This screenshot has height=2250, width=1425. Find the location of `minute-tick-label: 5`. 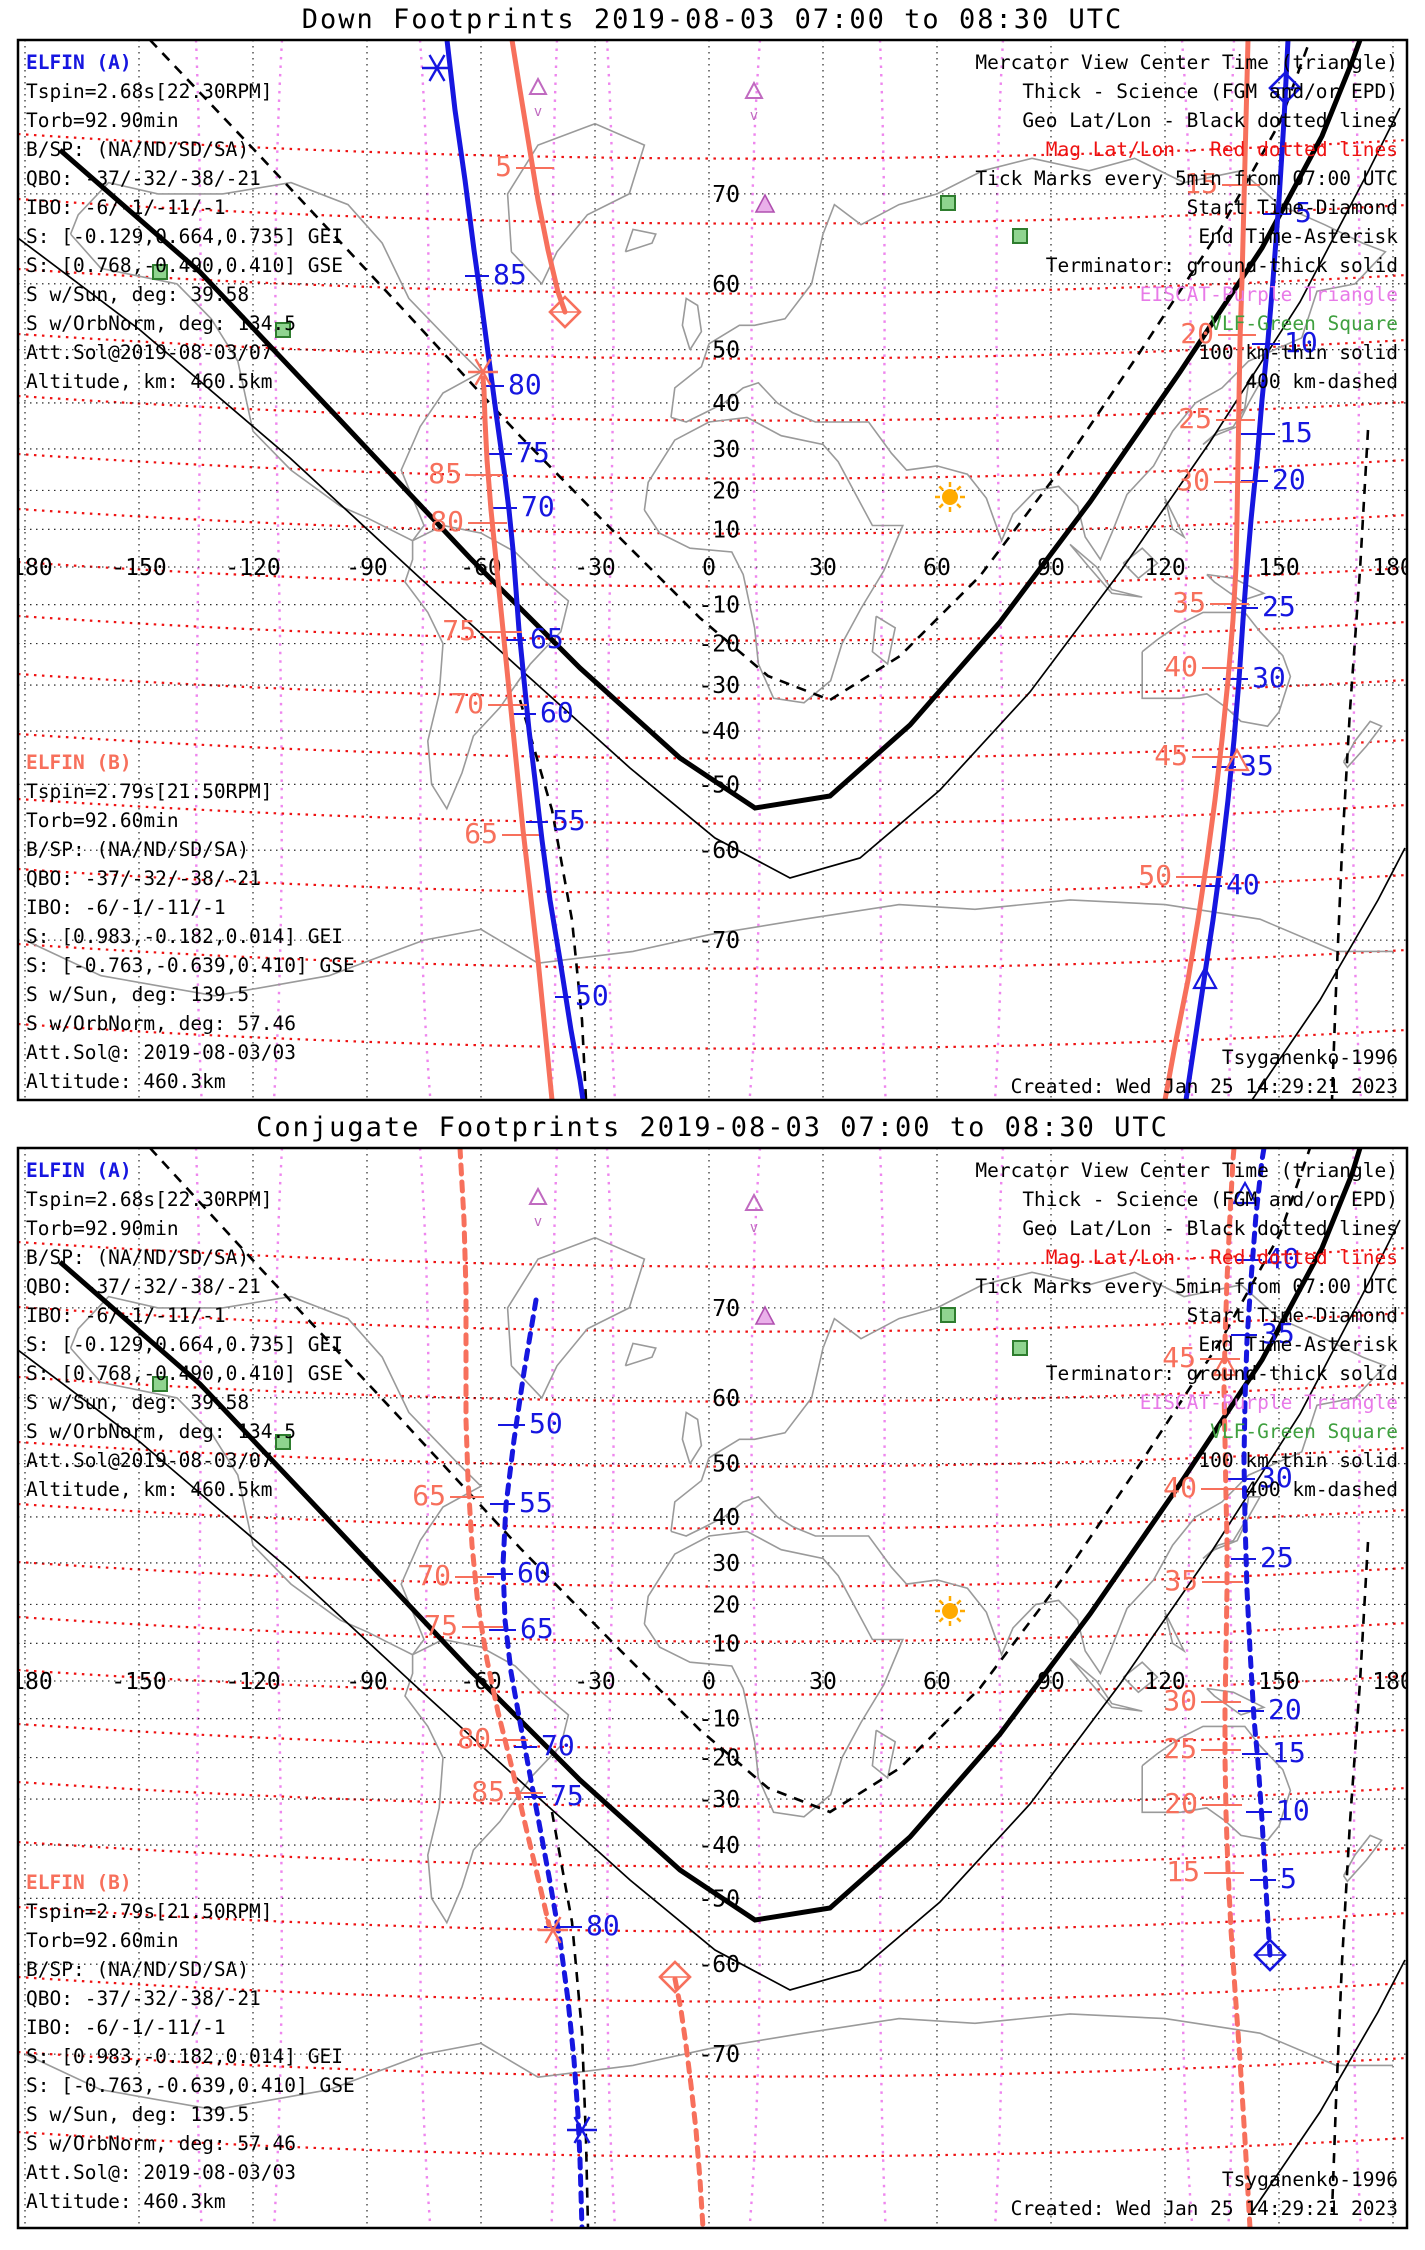

minute-tick-label: 5 is located at coordinates (1288, 1878).